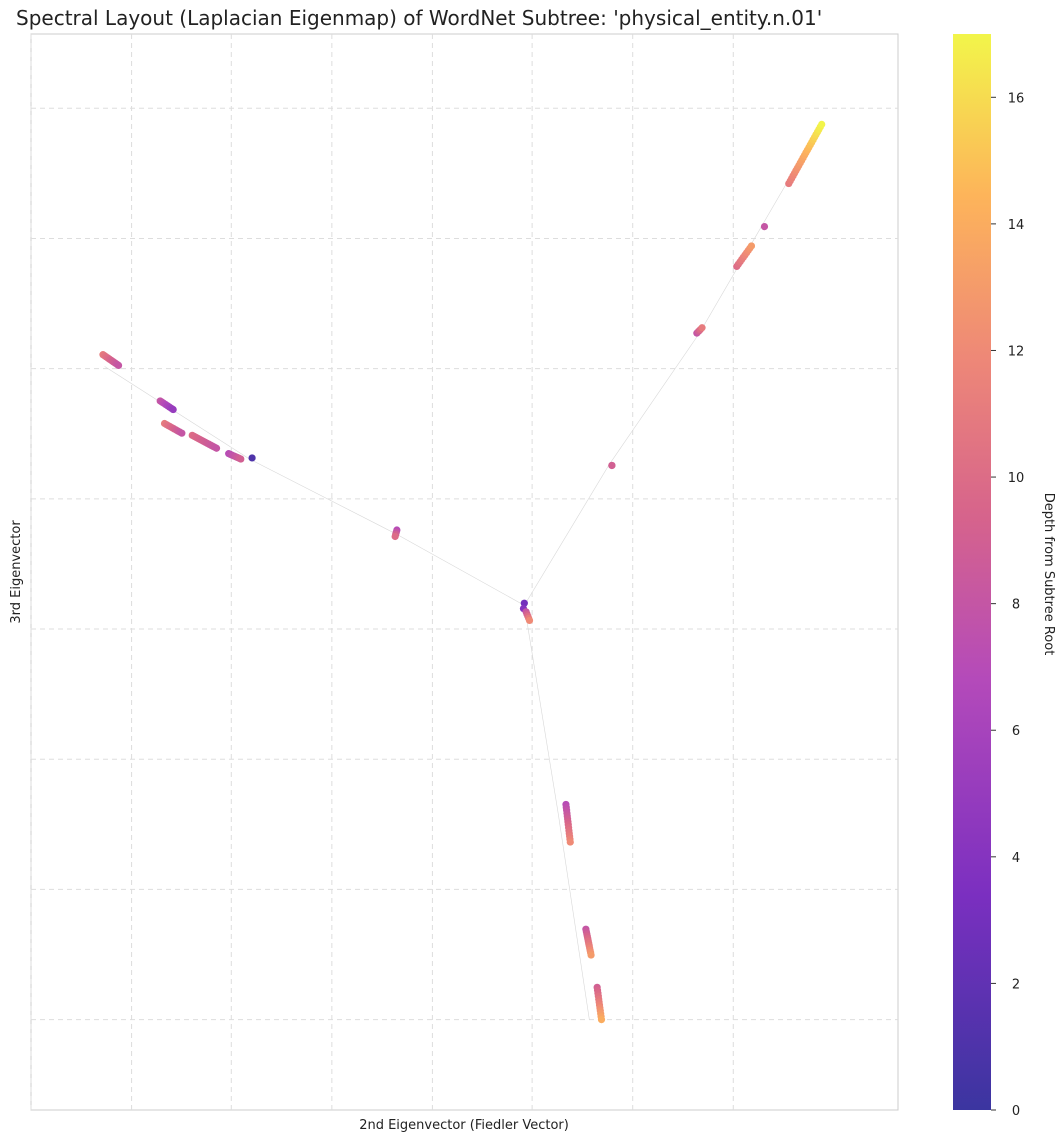  Describe the element at coordinates (1016, 478) in the screenshot. I see `colorbar-tick-label: 10` at that location.